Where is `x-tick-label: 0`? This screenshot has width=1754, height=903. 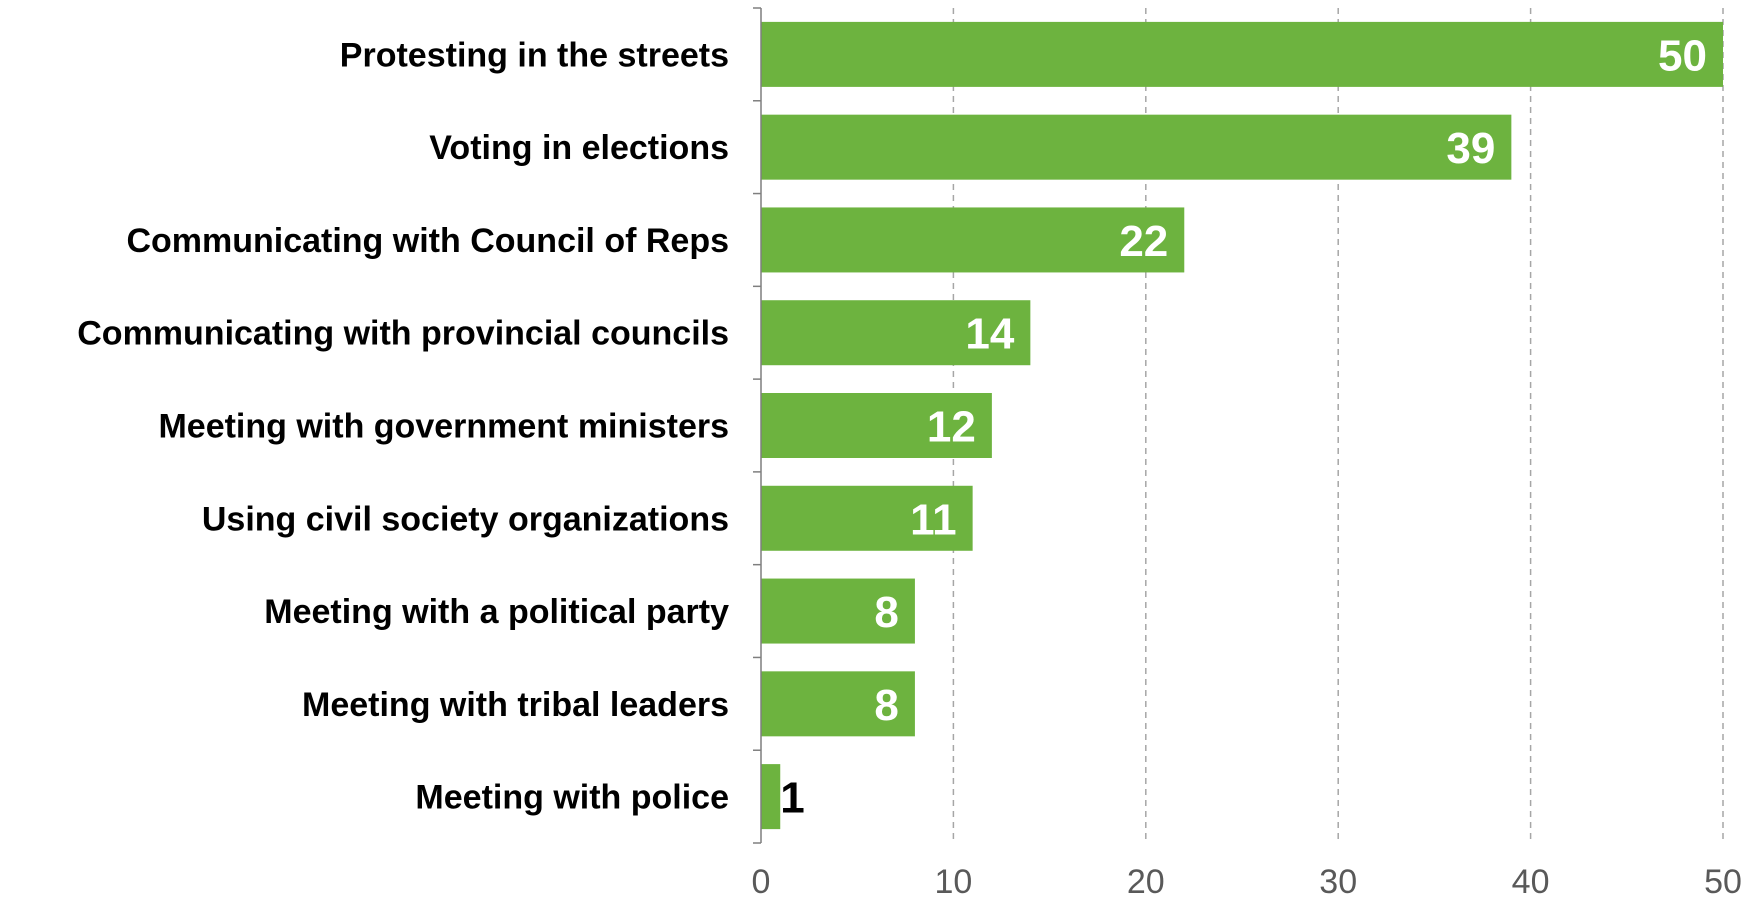
x-tick-label: 0 is located at coordinates (761, 882).